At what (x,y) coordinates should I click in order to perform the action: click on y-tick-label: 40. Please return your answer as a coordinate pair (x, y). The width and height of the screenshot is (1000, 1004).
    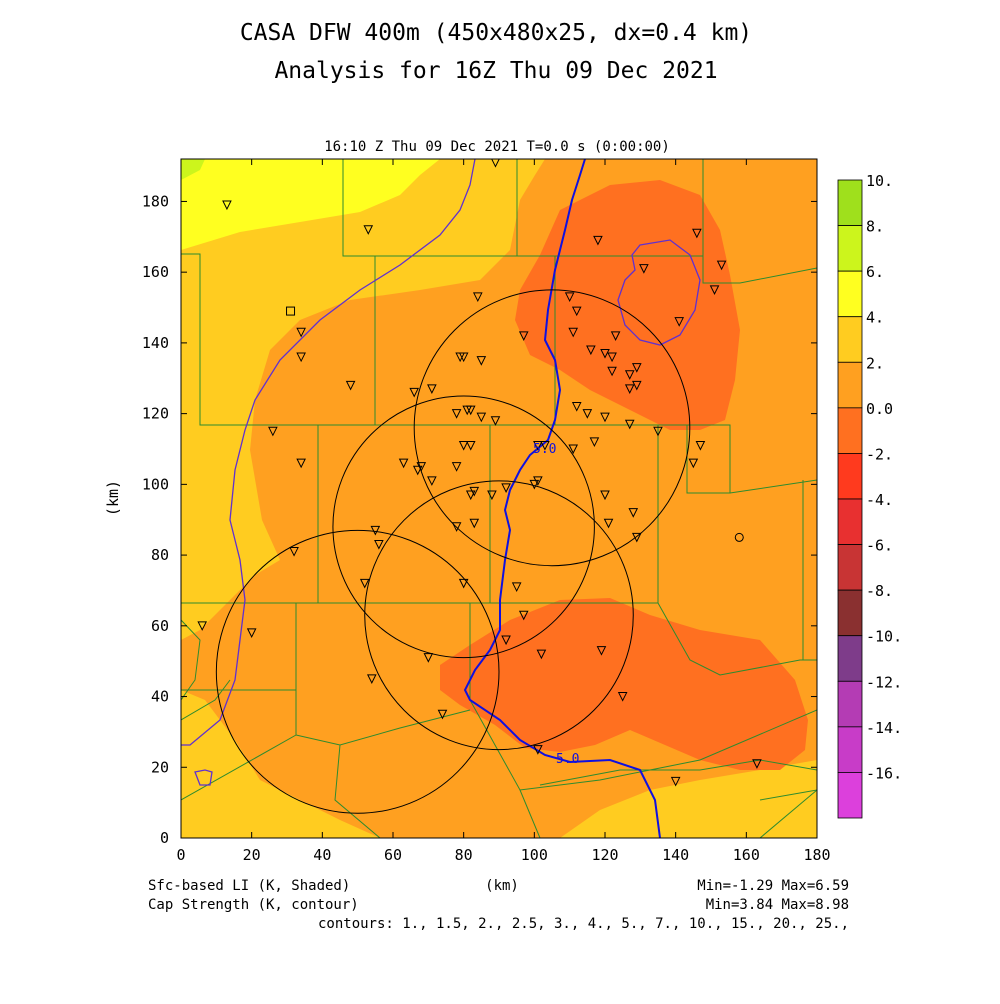
    Looking at the image, I should click on (160, 697).